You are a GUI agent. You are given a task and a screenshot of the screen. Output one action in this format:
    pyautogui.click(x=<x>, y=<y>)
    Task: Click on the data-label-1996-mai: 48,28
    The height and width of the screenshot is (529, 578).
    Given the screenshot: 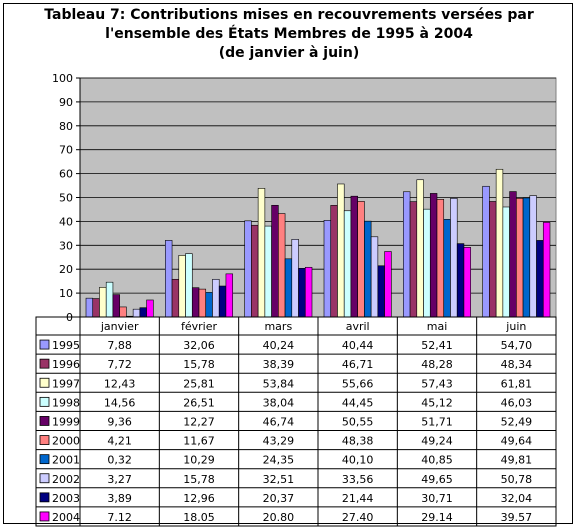 What is the action you would take?
    pyautogui.click(x=437, y=364)
    